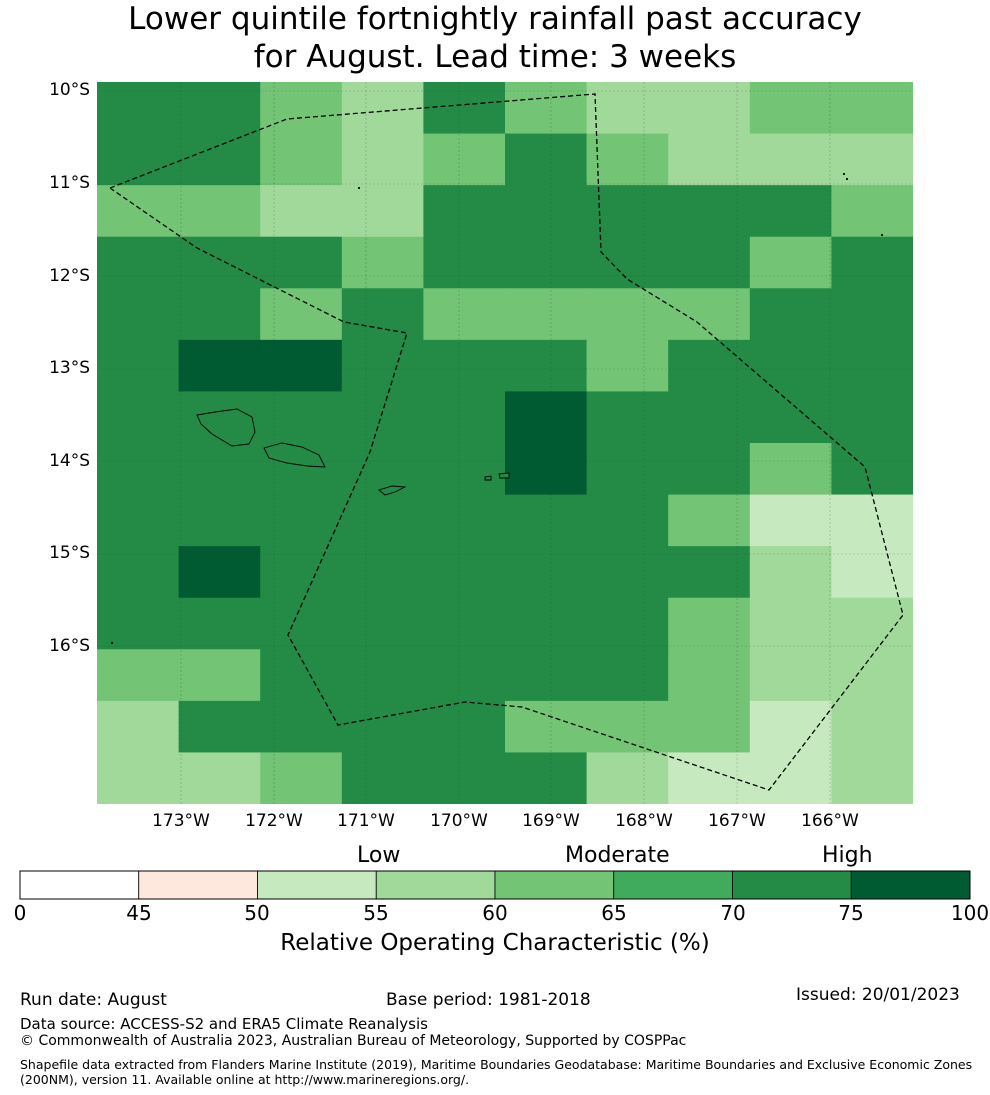 The height and width of the screenshot is (1095, 990). What do you see at coordinates (257, 913) in the screenshot?
I see `colorbar-tick: 50` at bounding box center [257, 913].